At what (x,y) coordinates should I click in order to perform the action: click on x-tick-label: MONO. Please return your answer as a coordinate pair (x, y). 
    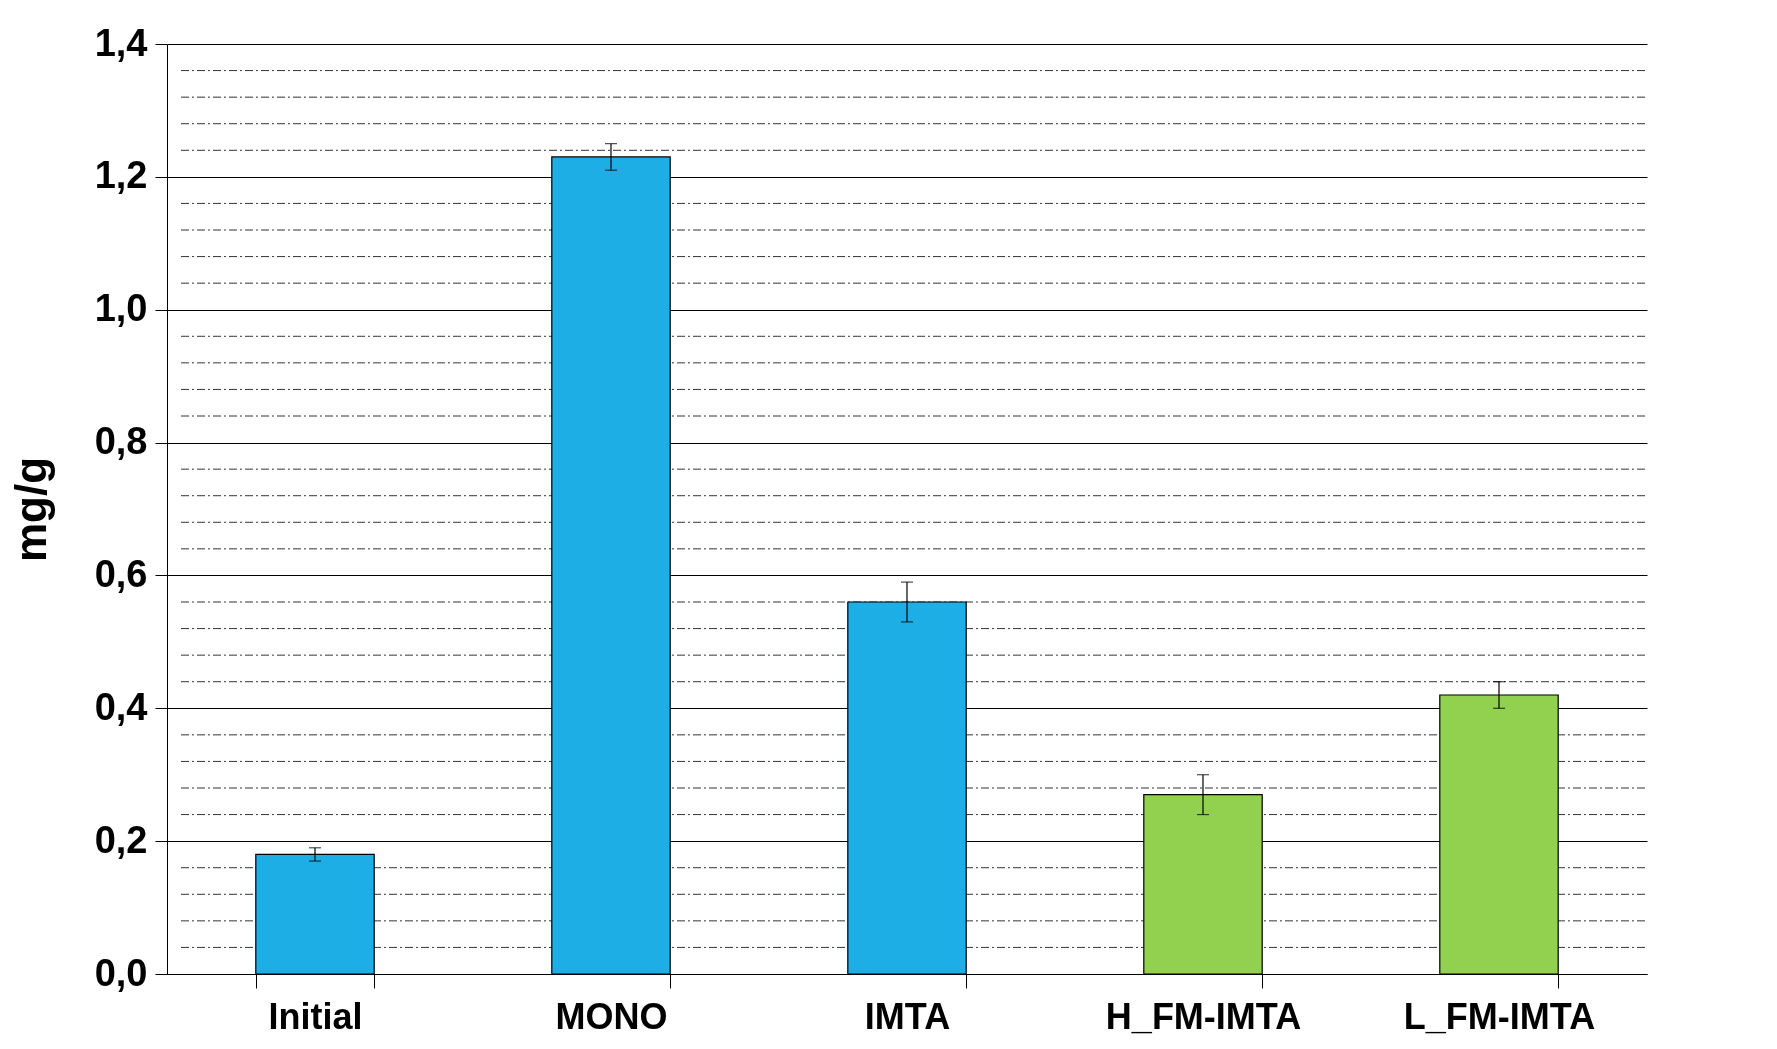
    Looking at the image, I should click on (611, 1016).